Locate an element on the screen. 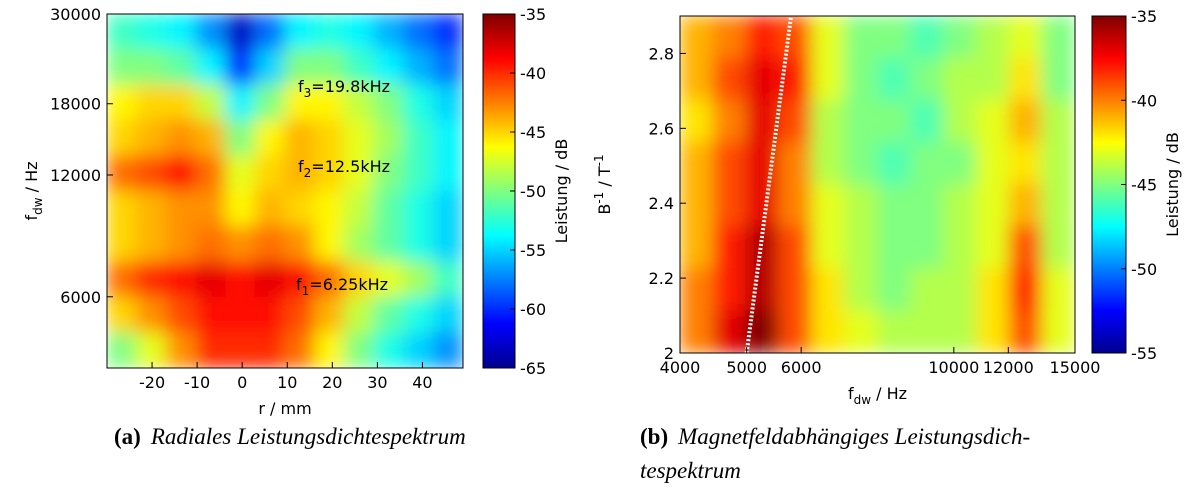 The image size is (1184, 496). x-tick-label: -20 is located at coordinates (152, 382).